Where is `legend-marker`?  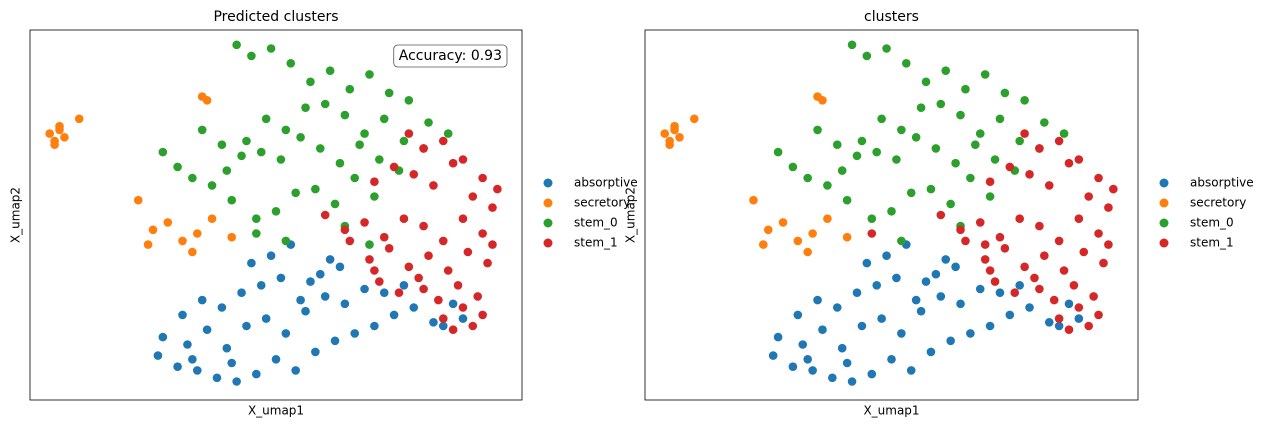 legend-marker is located at coordinates (548, 223).